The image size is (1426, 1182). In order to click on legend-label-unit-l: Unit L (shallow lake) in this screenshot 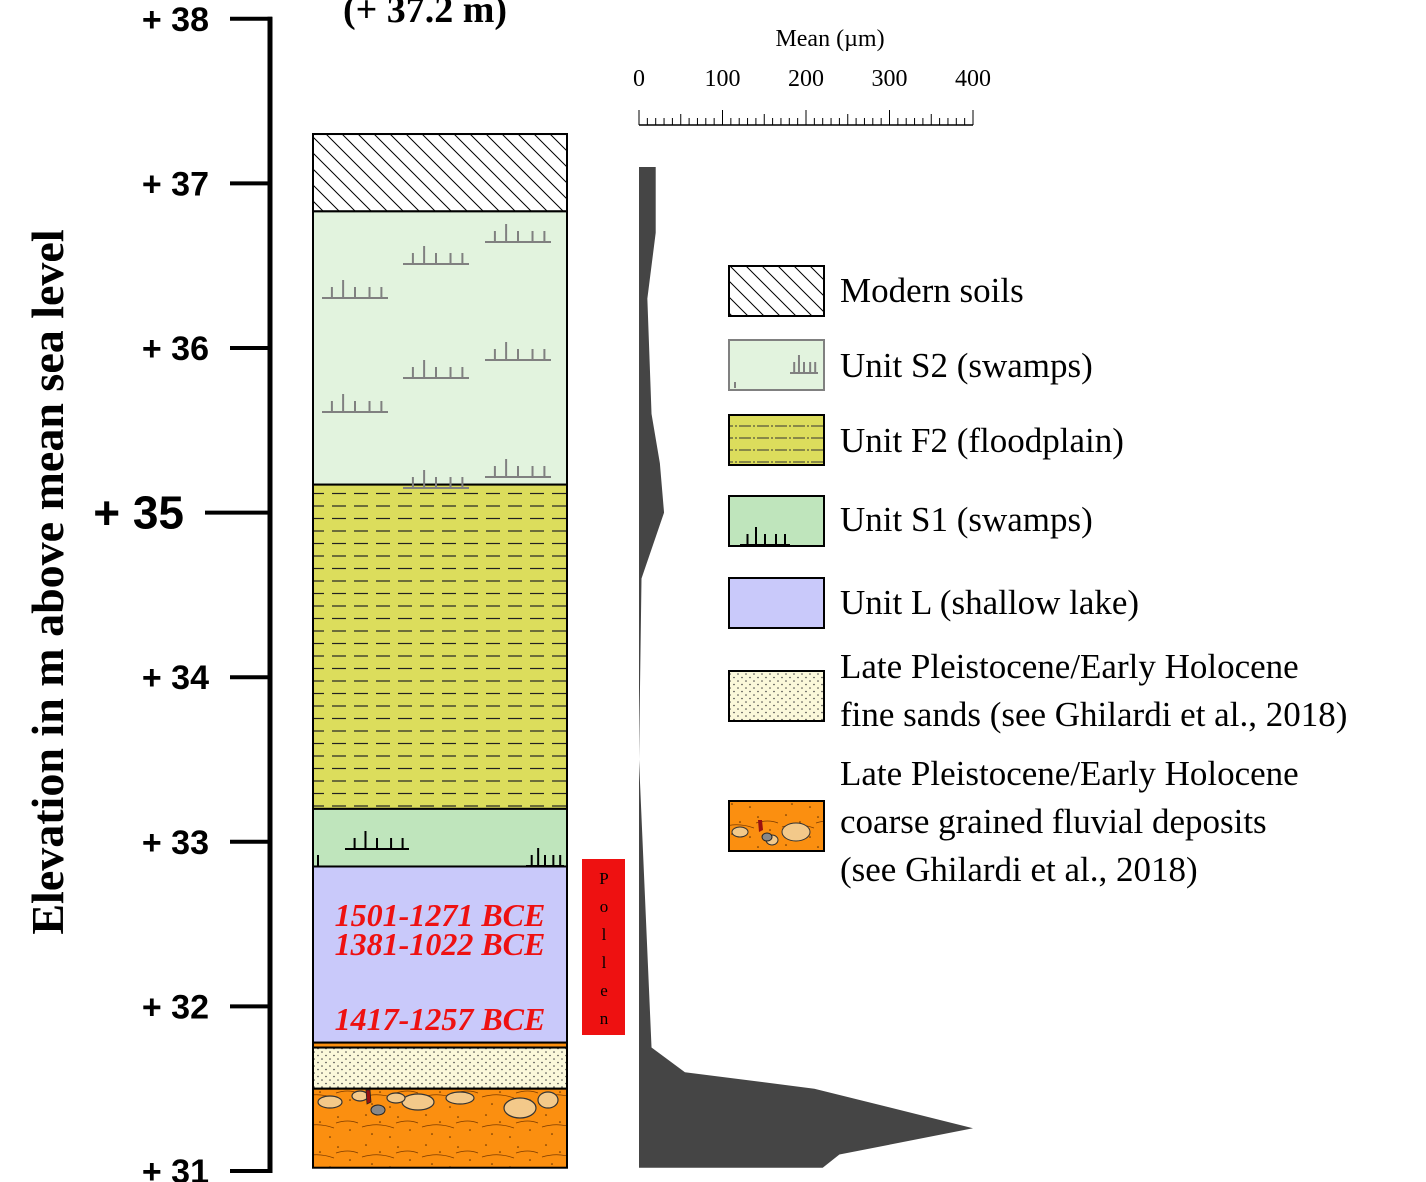, I will do `click(989, 602)`.